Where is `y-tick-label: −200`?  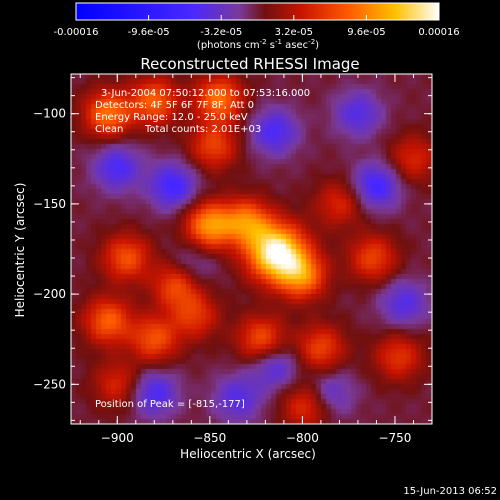
y-tick-label: −200 is located at coordinates (49, 294).